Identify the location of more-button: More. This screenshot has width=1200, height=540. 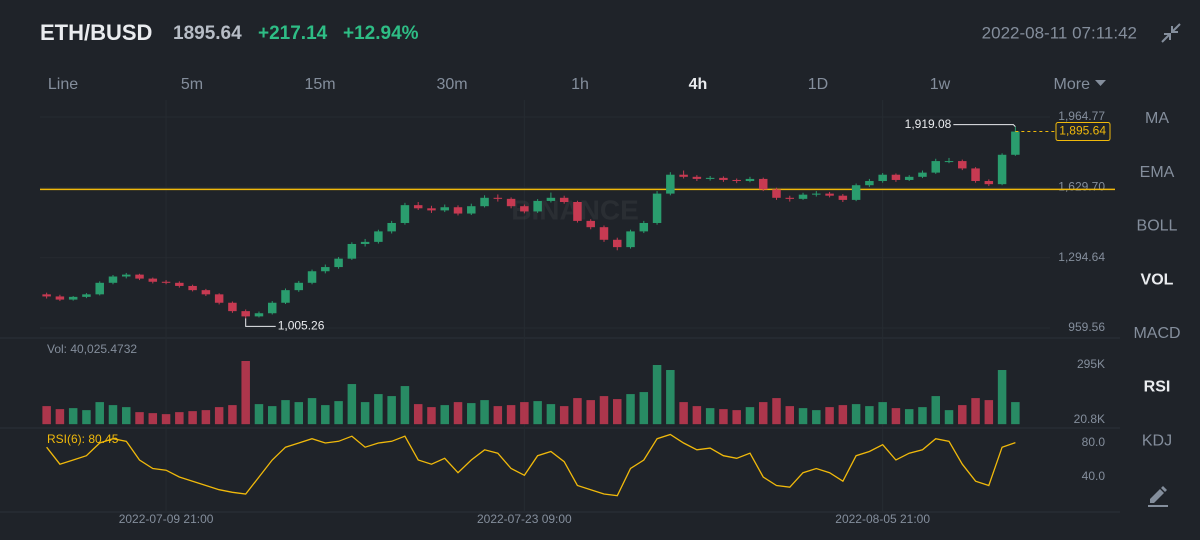
(1072, 84).